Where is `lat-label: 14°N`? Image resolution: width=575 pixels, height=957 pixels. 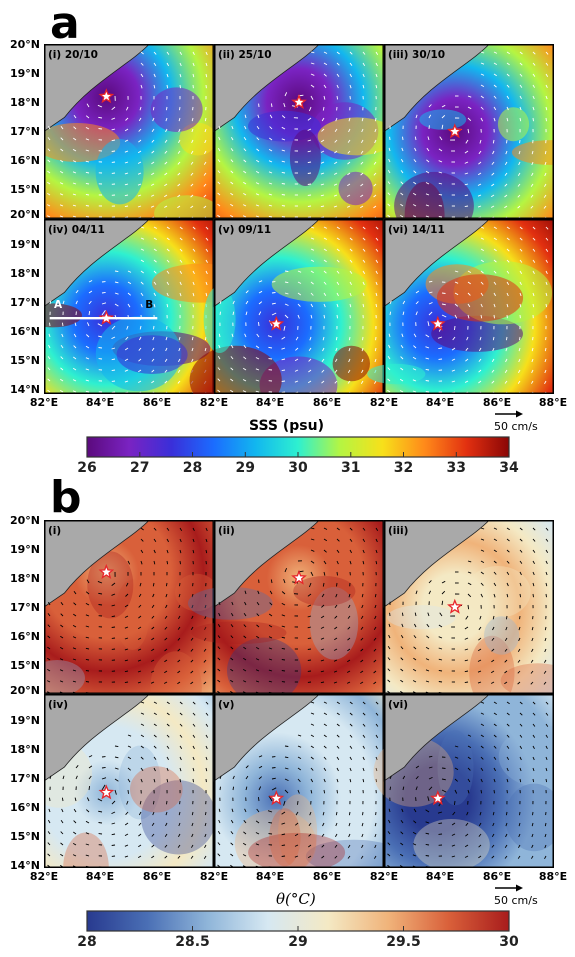
lat-label: 14°N is located at coordinates (24, 865).